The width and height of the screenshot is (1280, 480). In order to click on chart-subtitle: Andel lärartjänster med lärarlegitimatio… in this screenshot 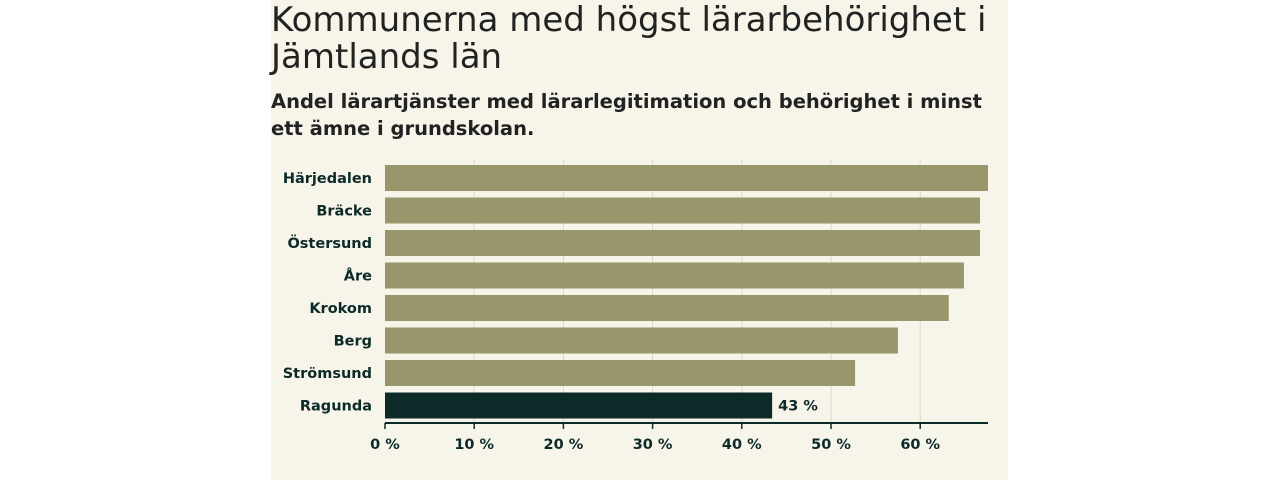, I will do `click(626, 115)`.